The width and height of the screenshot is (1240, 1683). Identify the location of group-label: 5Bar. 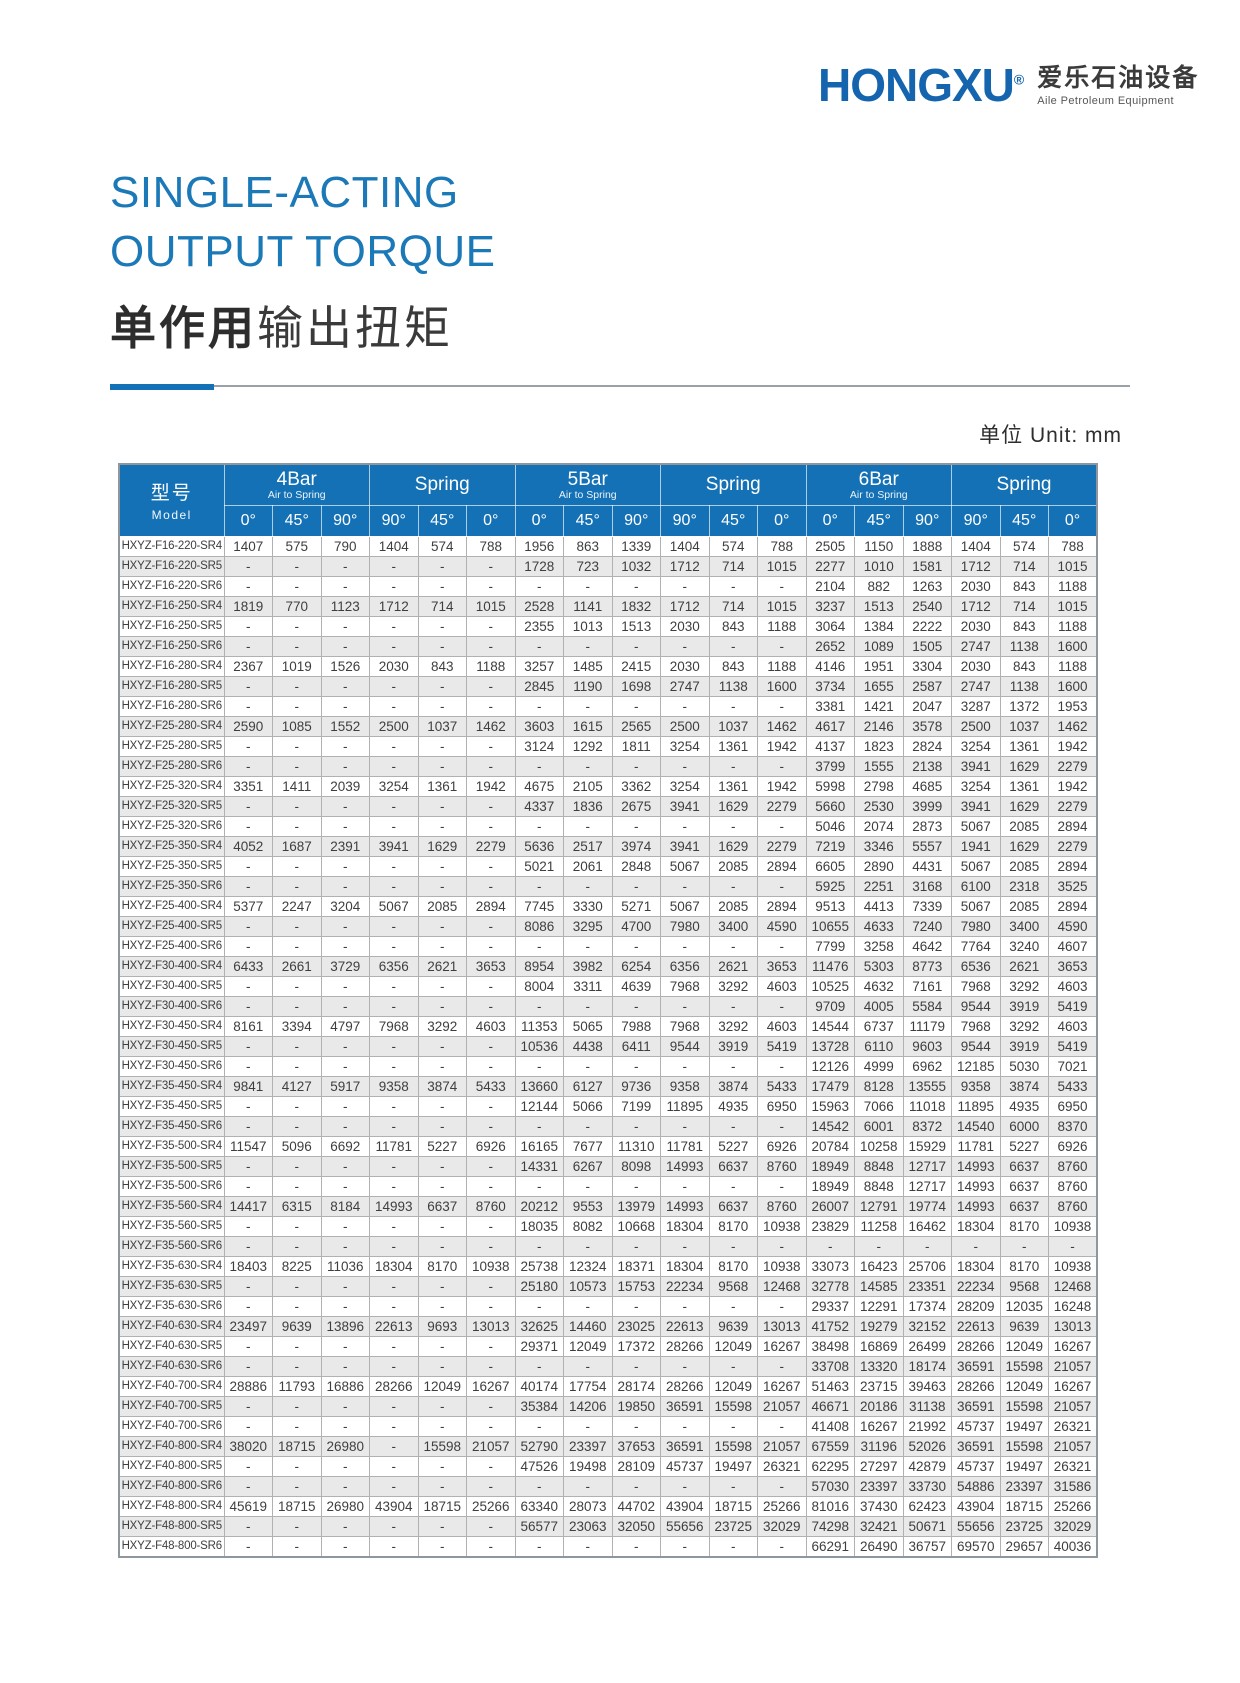
(587, 479).